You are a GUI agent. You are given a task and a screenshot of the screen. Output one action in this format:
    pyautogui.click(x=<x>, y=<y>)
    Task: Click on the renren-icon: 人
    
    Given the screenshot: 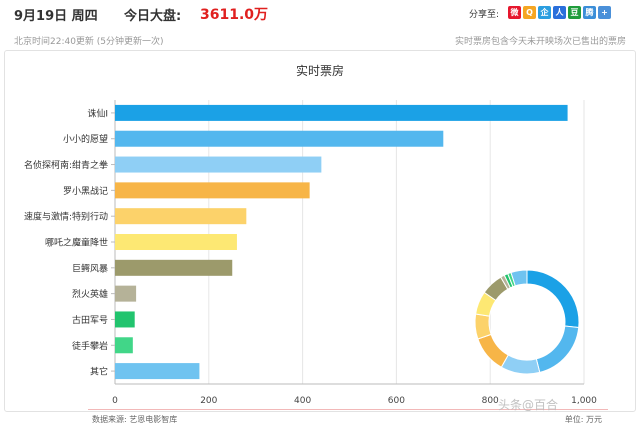 What is the action you would take?
    pyautogui.click(x=559, y=12)
    